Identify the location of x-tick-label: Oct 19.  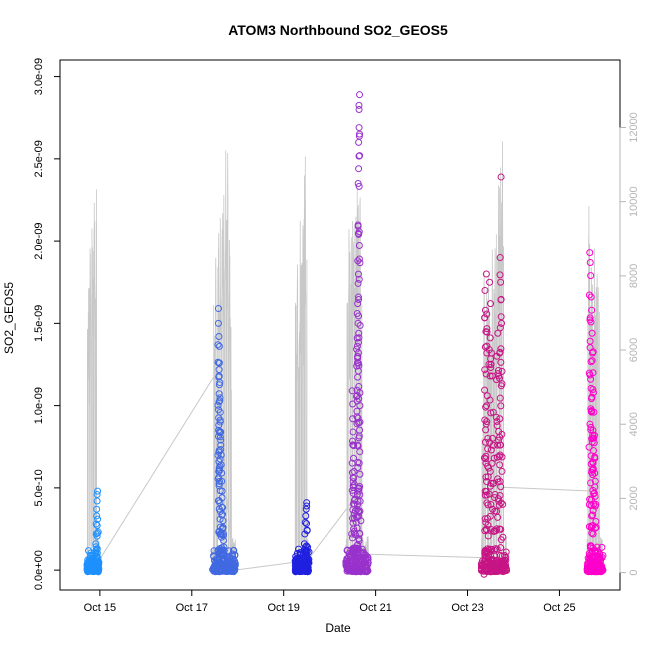
(283, 608).